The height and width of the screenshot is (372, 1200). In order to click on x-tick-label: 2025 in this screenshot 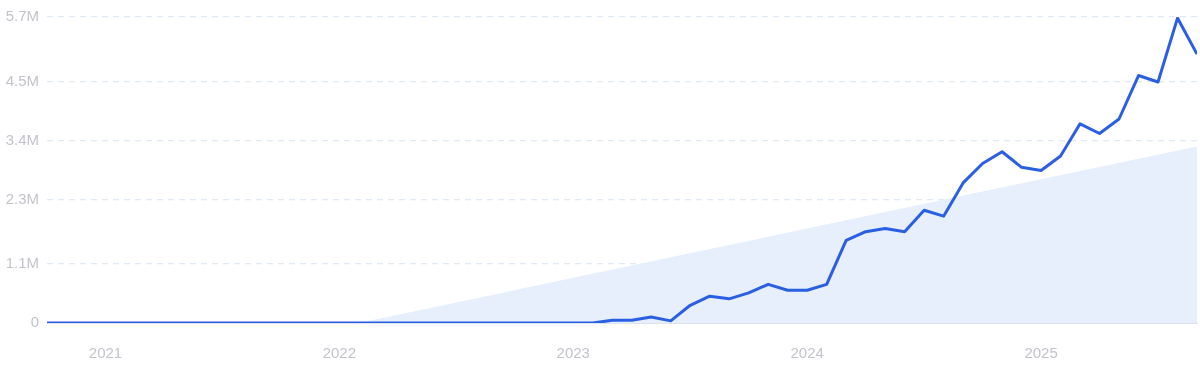, I will do `click(1041, 353)`.